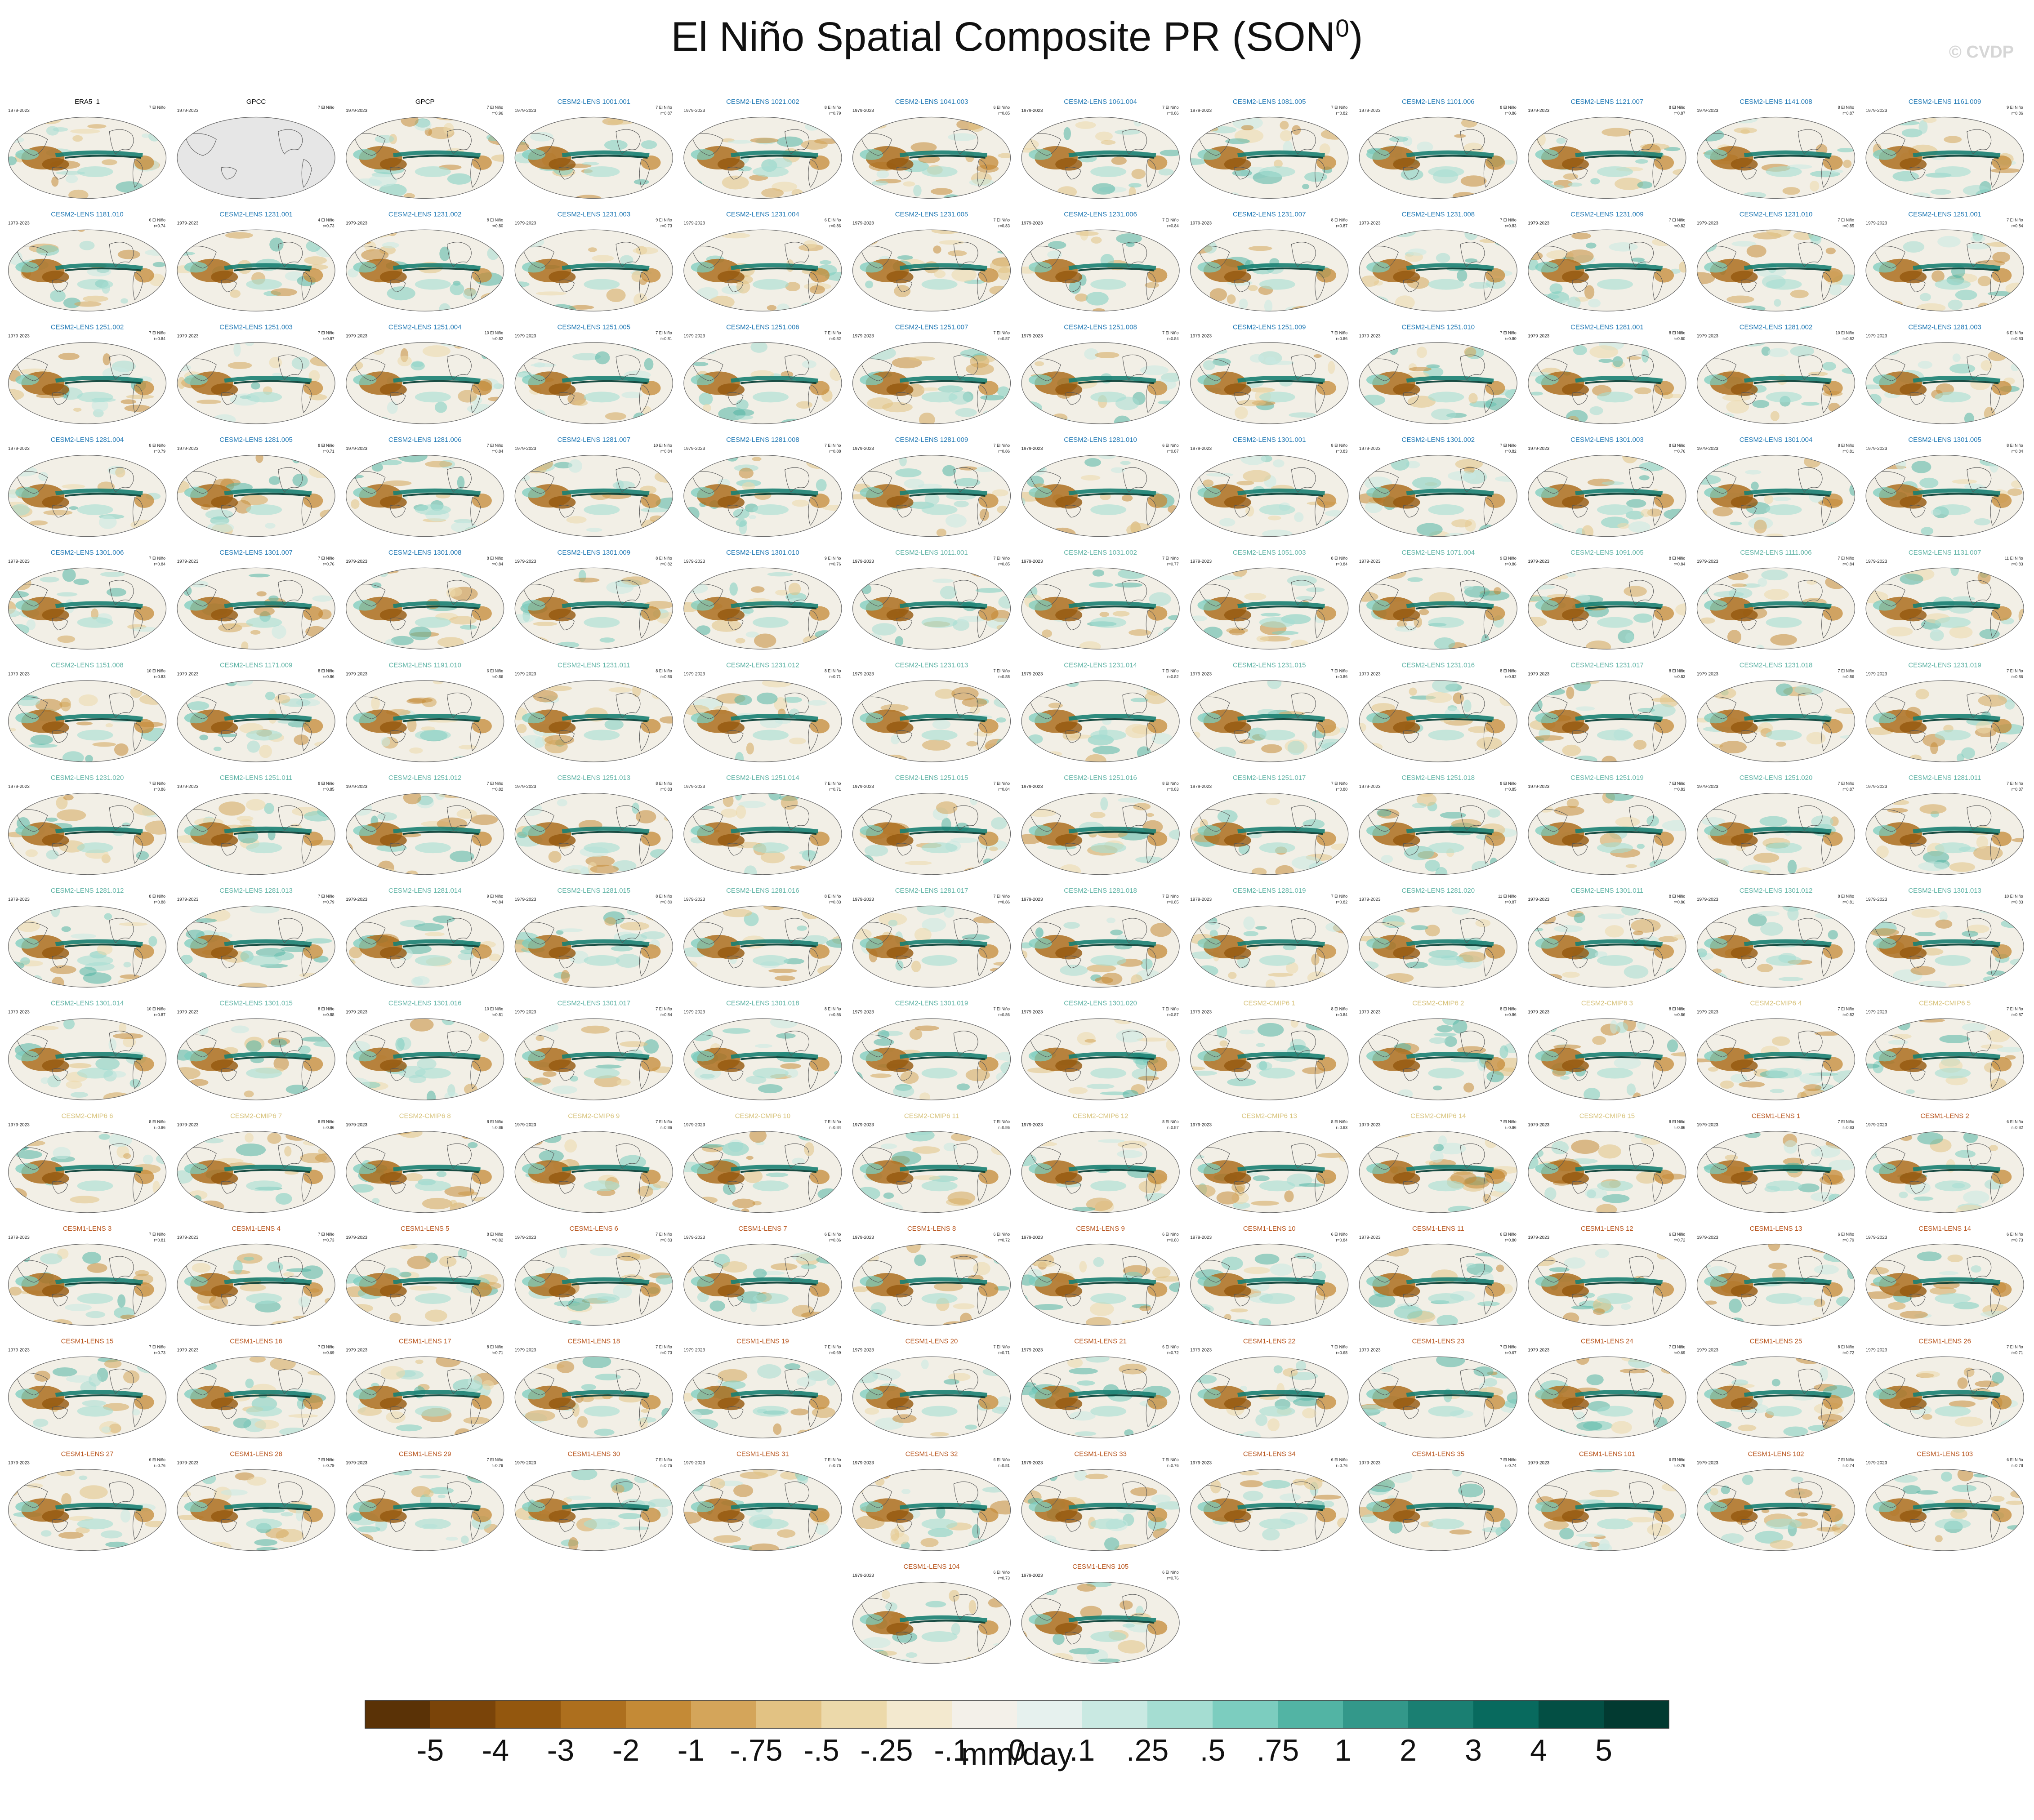 Image resolution: width=2034 pixels, height=1820 pixels. What do you see at coordinates (1100, 1116) in the screenshot?
I see `panel-title: CESM2-CMIP6 12` at bounding box center [1100, 1116].